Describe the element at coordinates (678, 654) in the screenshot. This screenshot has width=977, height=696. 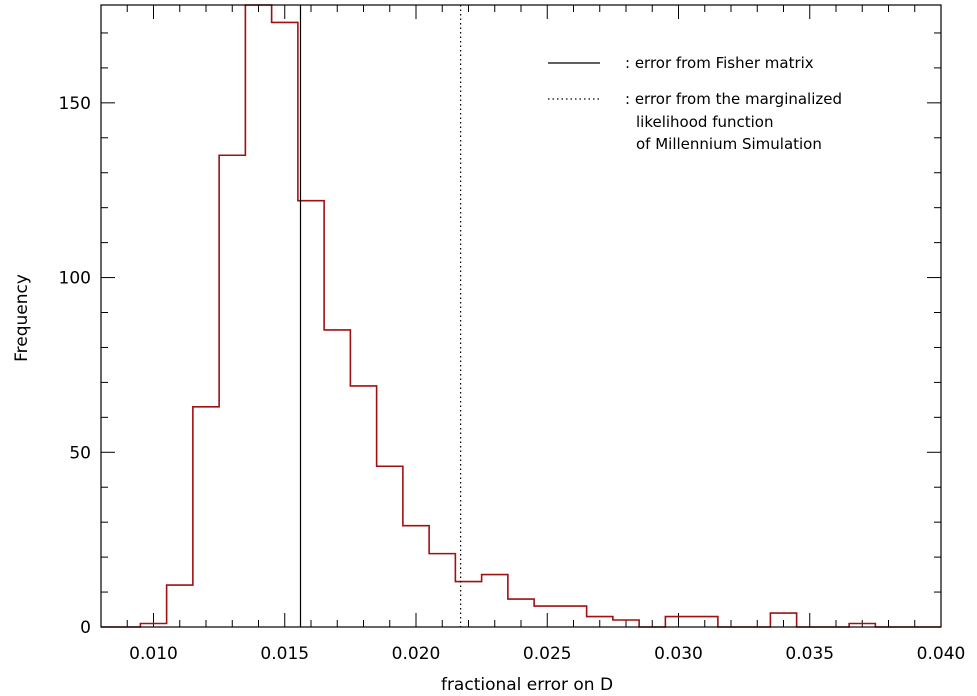
I see `x-tick-label: 0.030` at that location.